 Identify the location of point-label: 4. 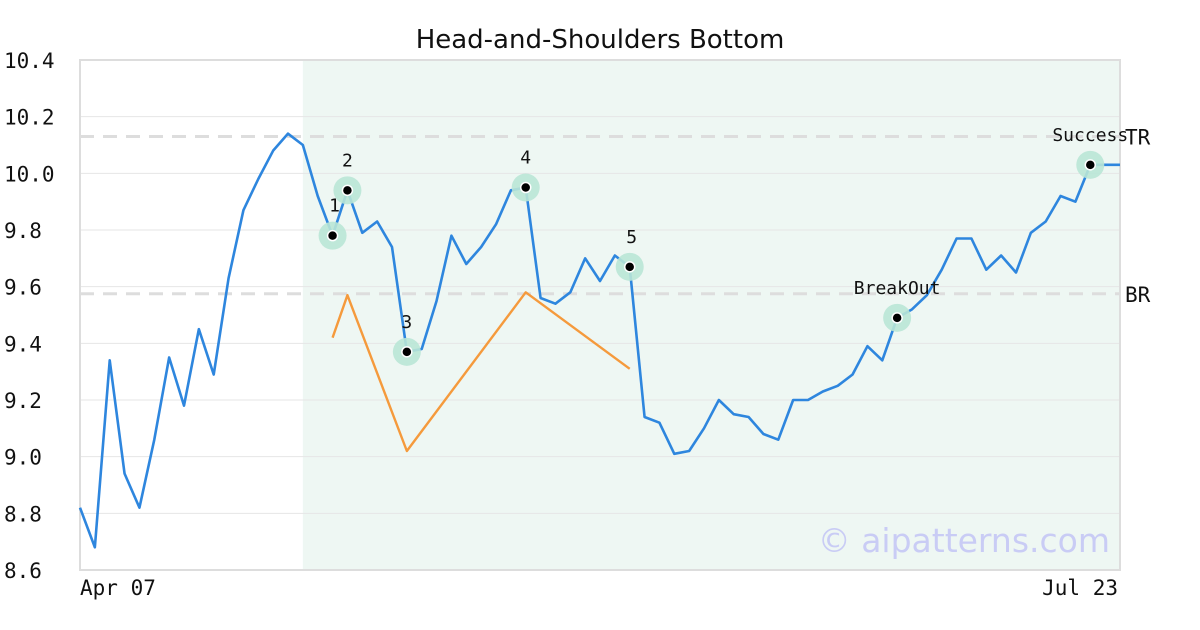
(525, 158).